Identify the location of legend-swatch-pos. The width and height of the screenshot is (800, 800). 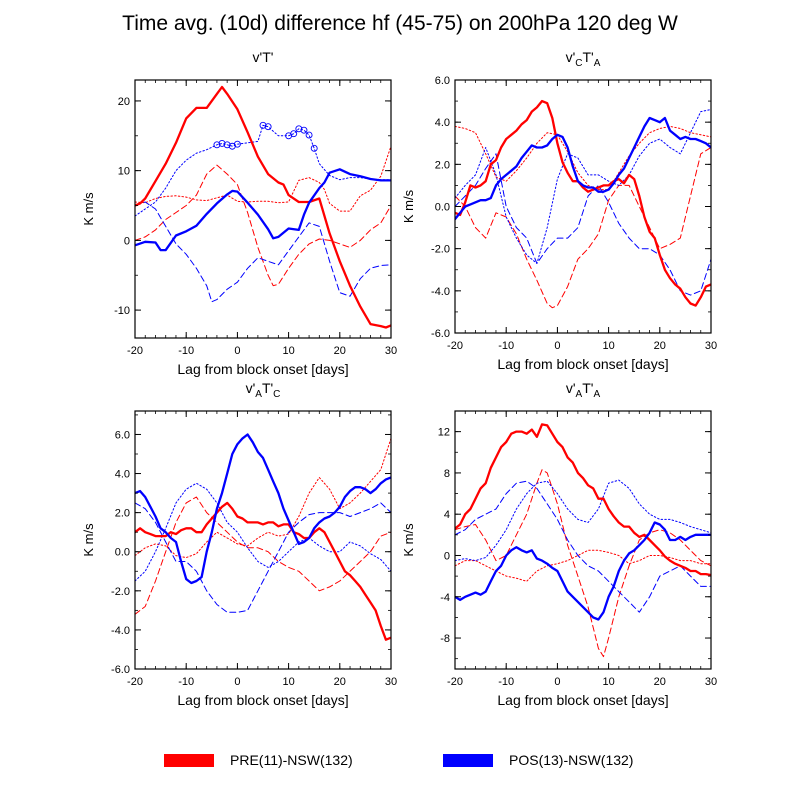
(468, 760).